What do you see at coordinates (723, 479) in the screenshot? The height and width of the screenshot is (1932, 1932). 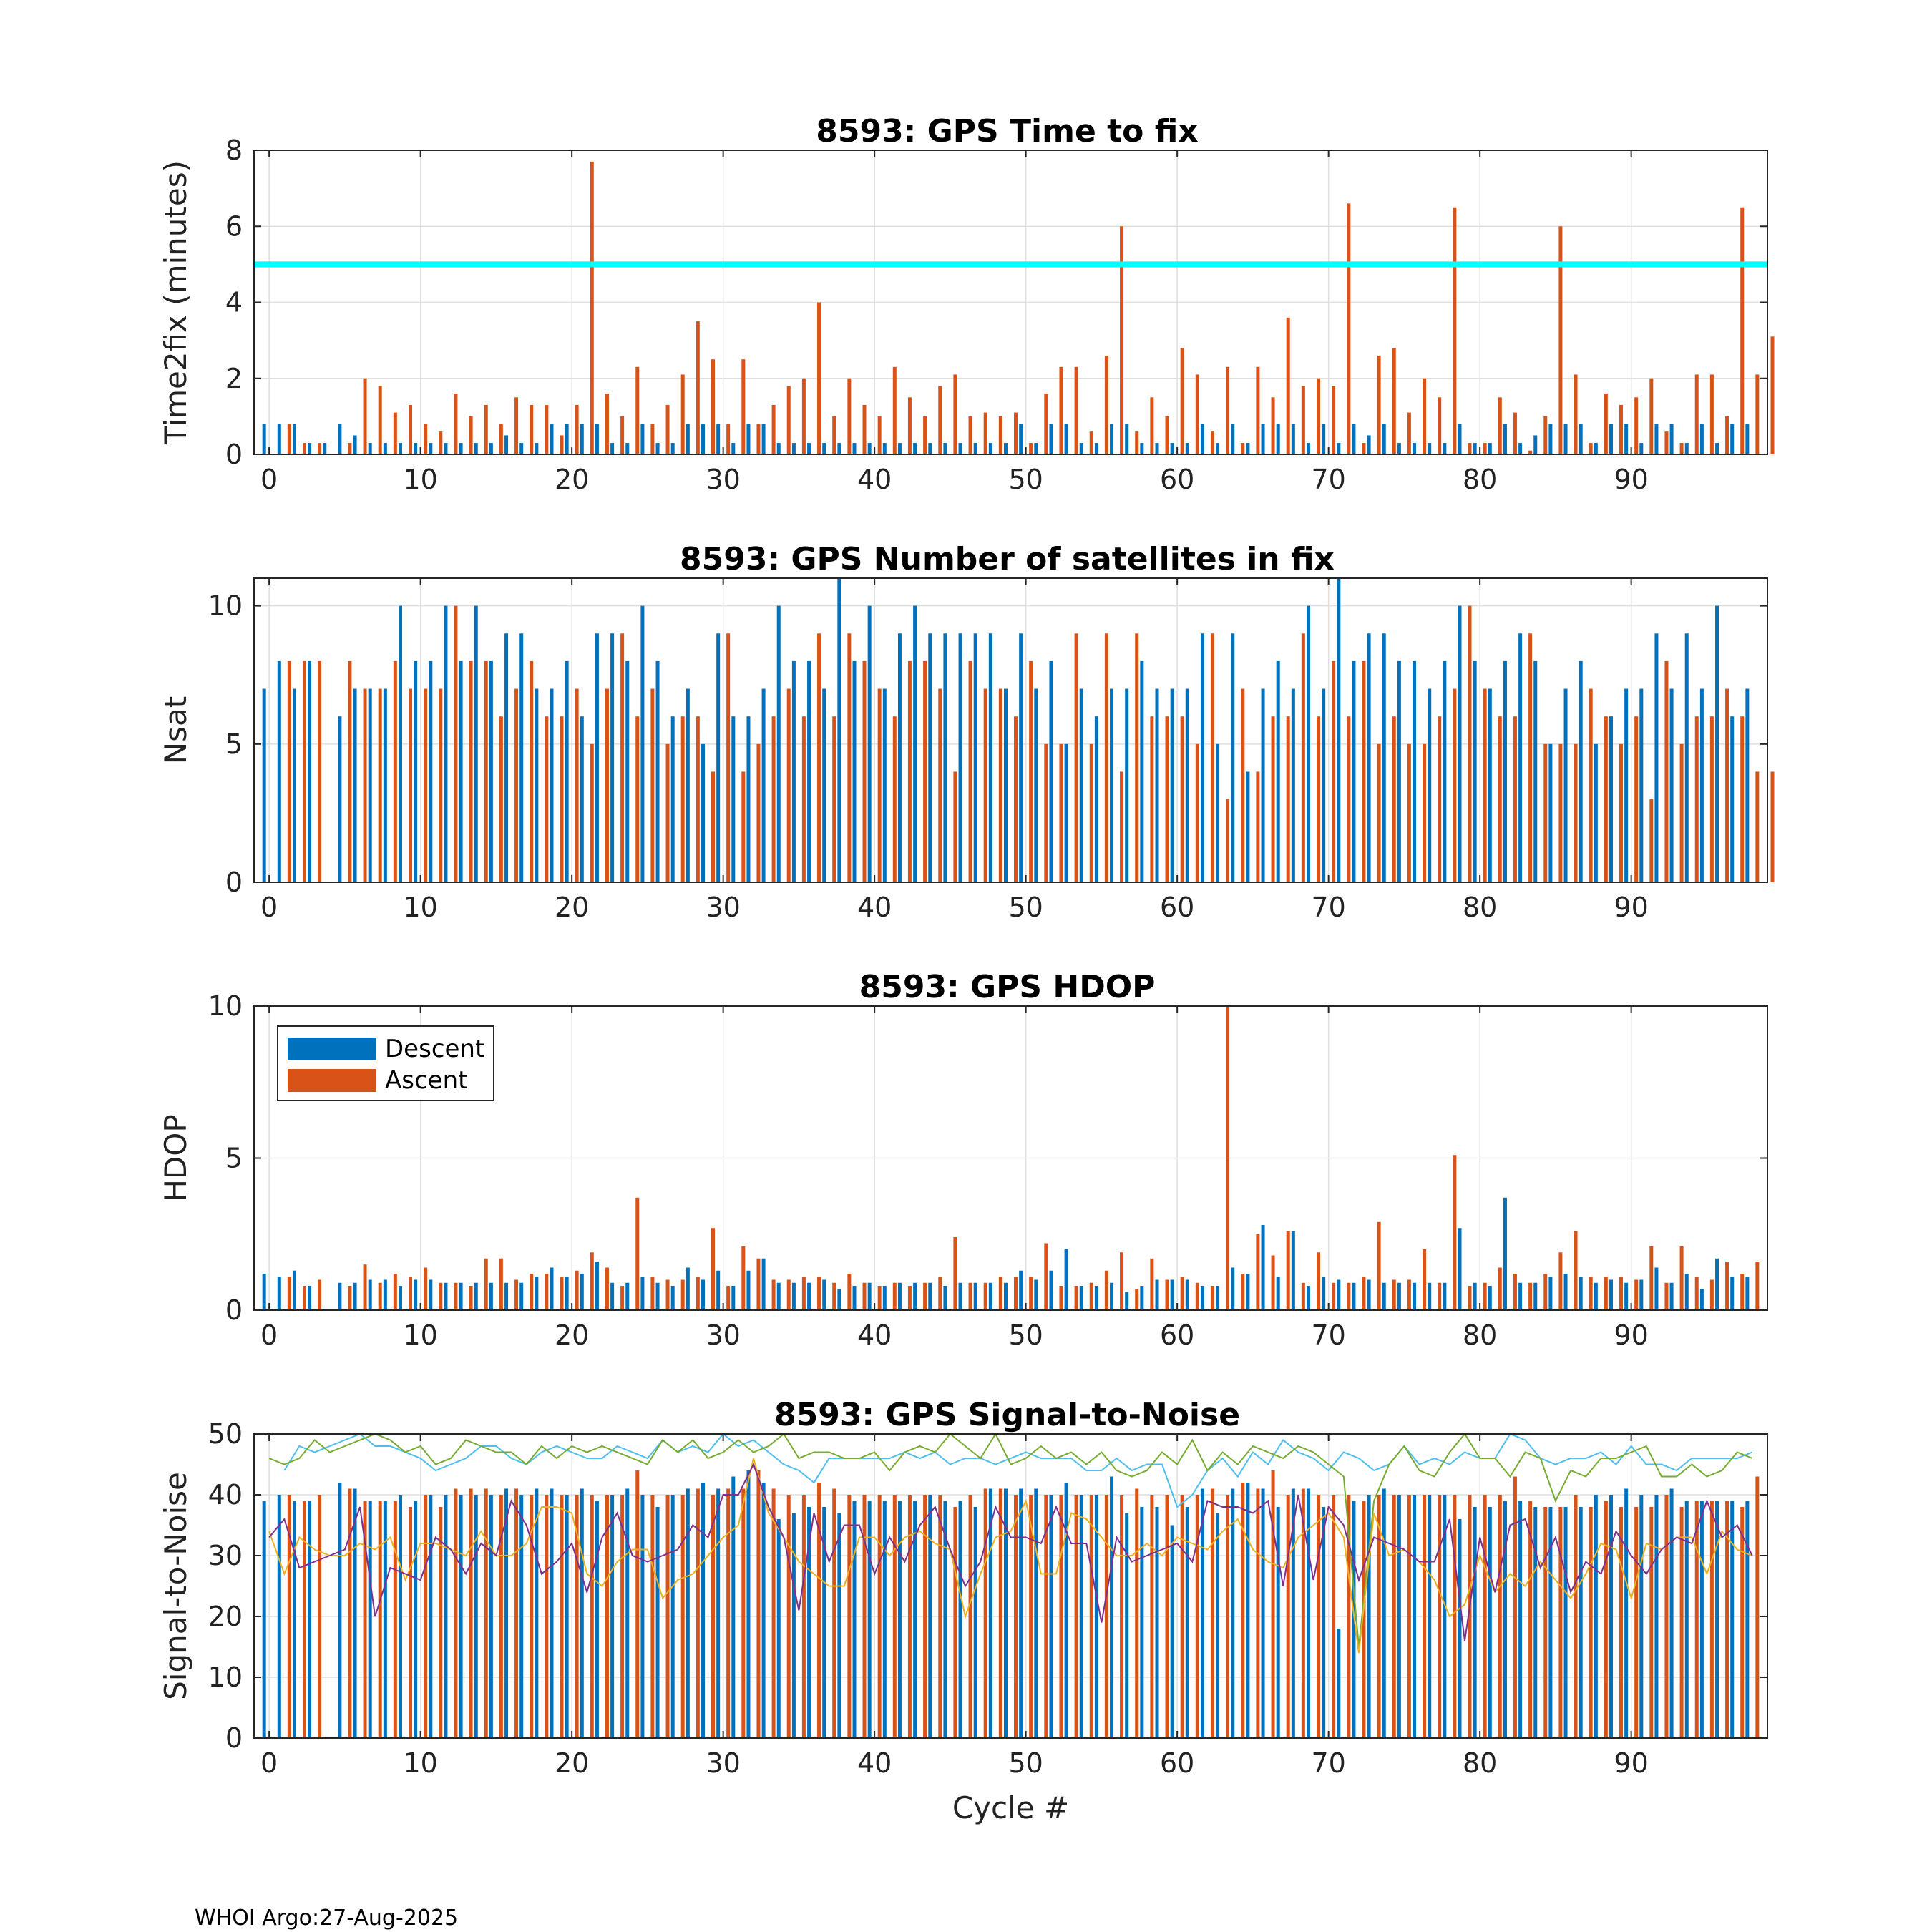 I see `x-tick-label: 30` at bounding box center [723, 479].